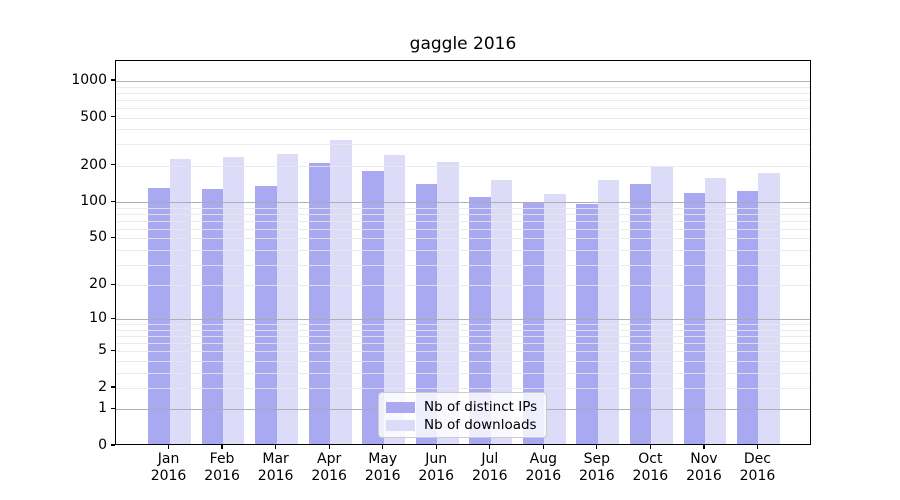  Describe the element at coordinates (383, 459) in the screenshot. I see `x-tick-month: May` at that location.